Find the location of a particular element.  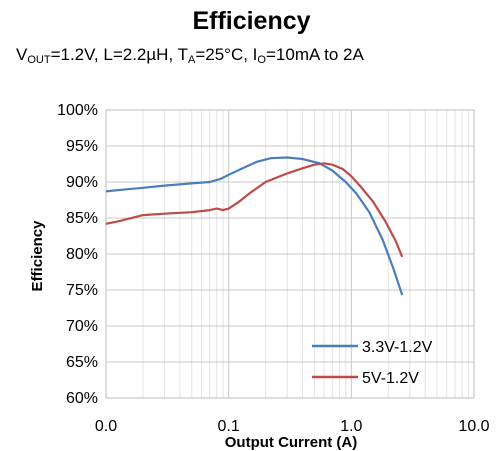

y-tick-label: 80% is located at coordinates (82, 254).